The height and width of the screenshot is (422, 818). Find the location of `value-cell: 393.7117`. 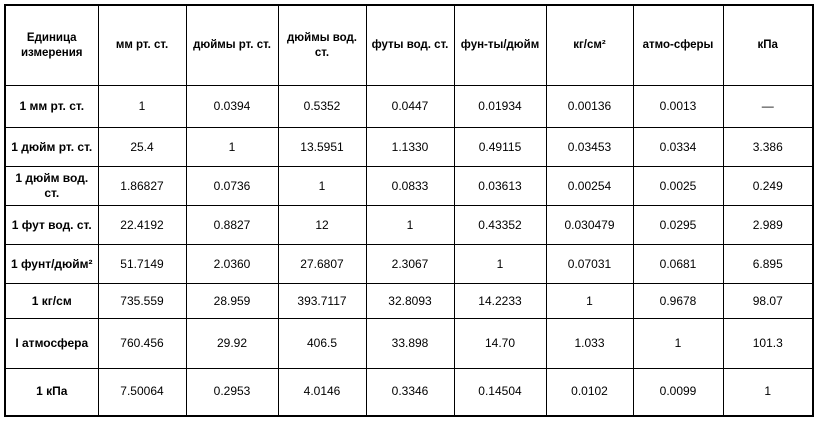

value-cell: 393.7117 is located at coordinates (322, 301).